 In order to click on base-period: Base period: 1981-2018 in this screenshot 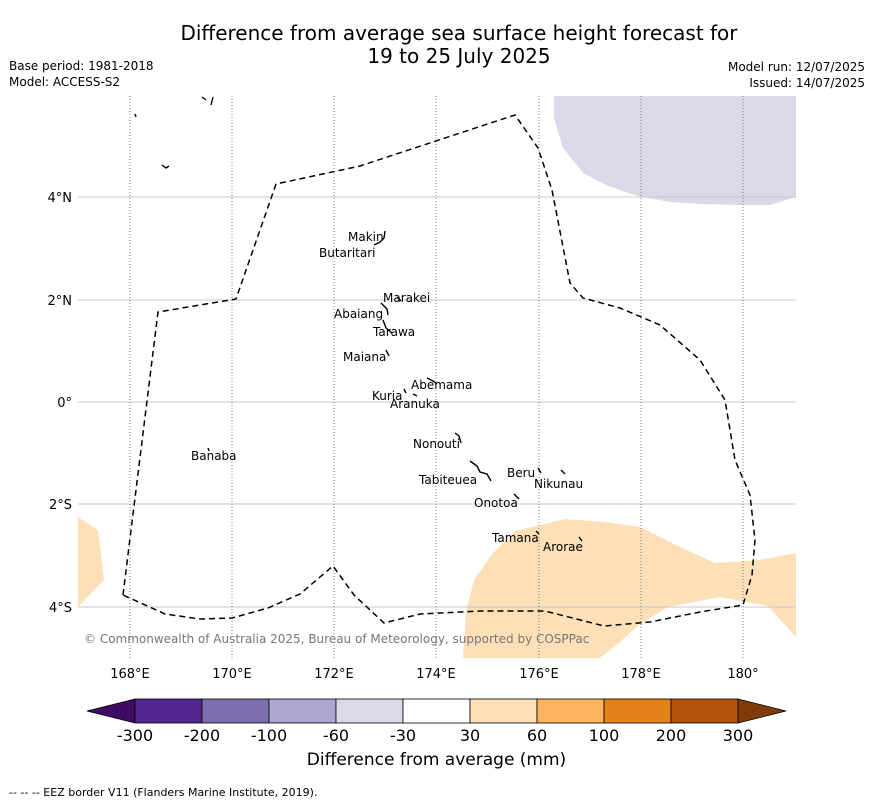, I will do `click(81, 66)`.